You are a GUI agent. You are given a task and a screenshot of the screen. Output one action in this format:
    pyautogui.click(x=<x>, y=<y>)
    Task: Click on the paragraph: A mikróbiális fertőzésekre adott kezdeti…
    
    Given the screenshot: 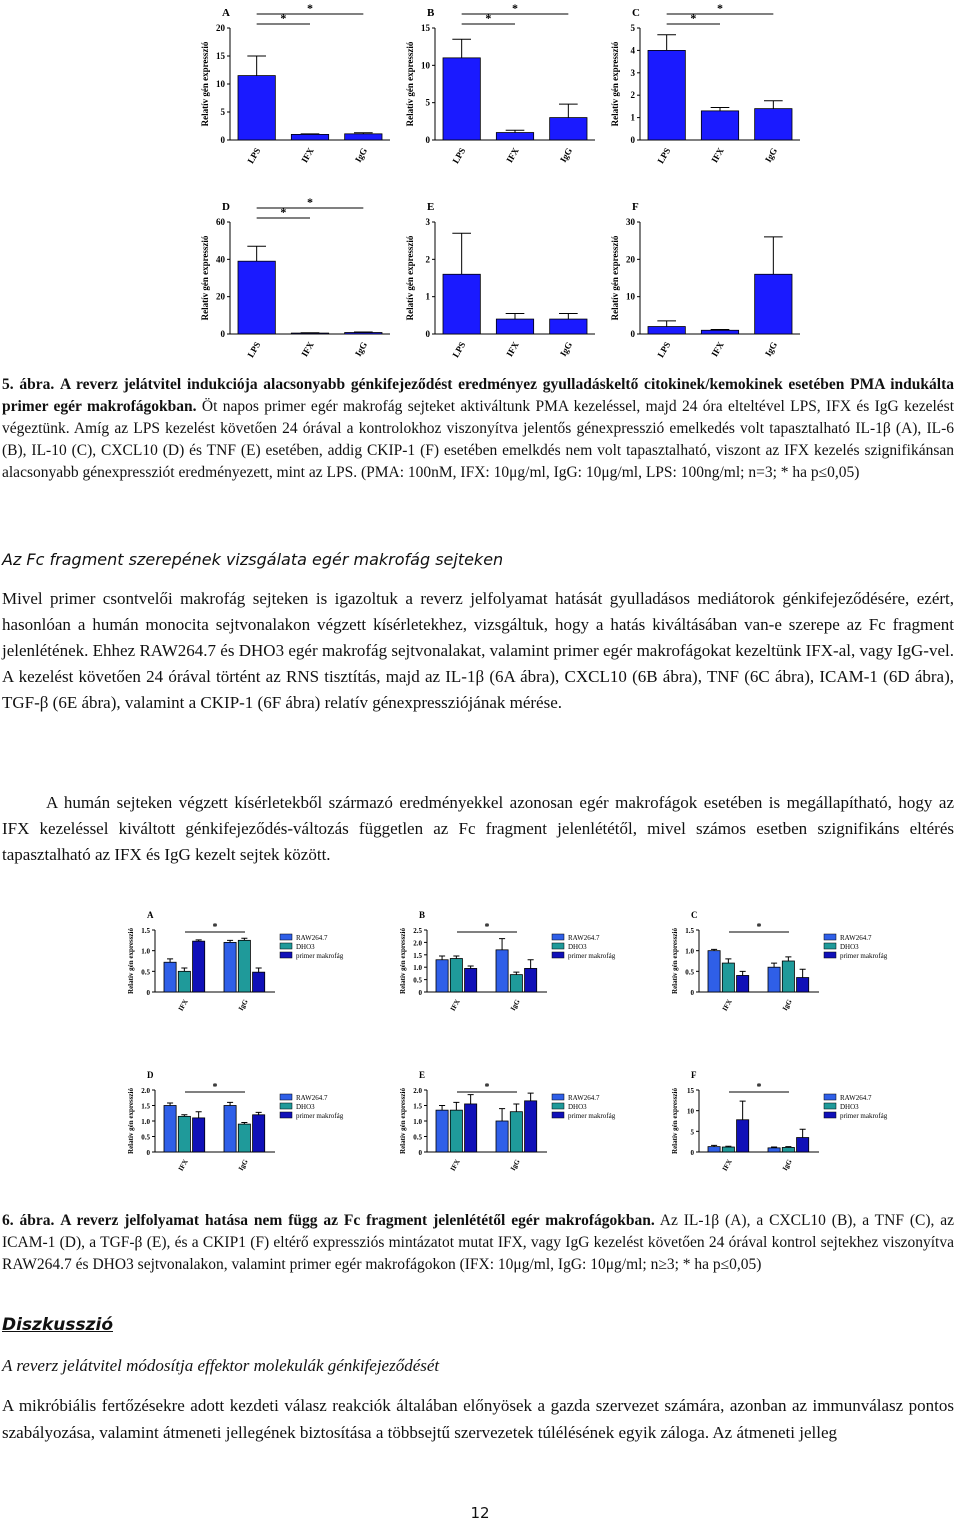 What is the action you would take?
    pyautogui.click(x=478, y=1419)
    